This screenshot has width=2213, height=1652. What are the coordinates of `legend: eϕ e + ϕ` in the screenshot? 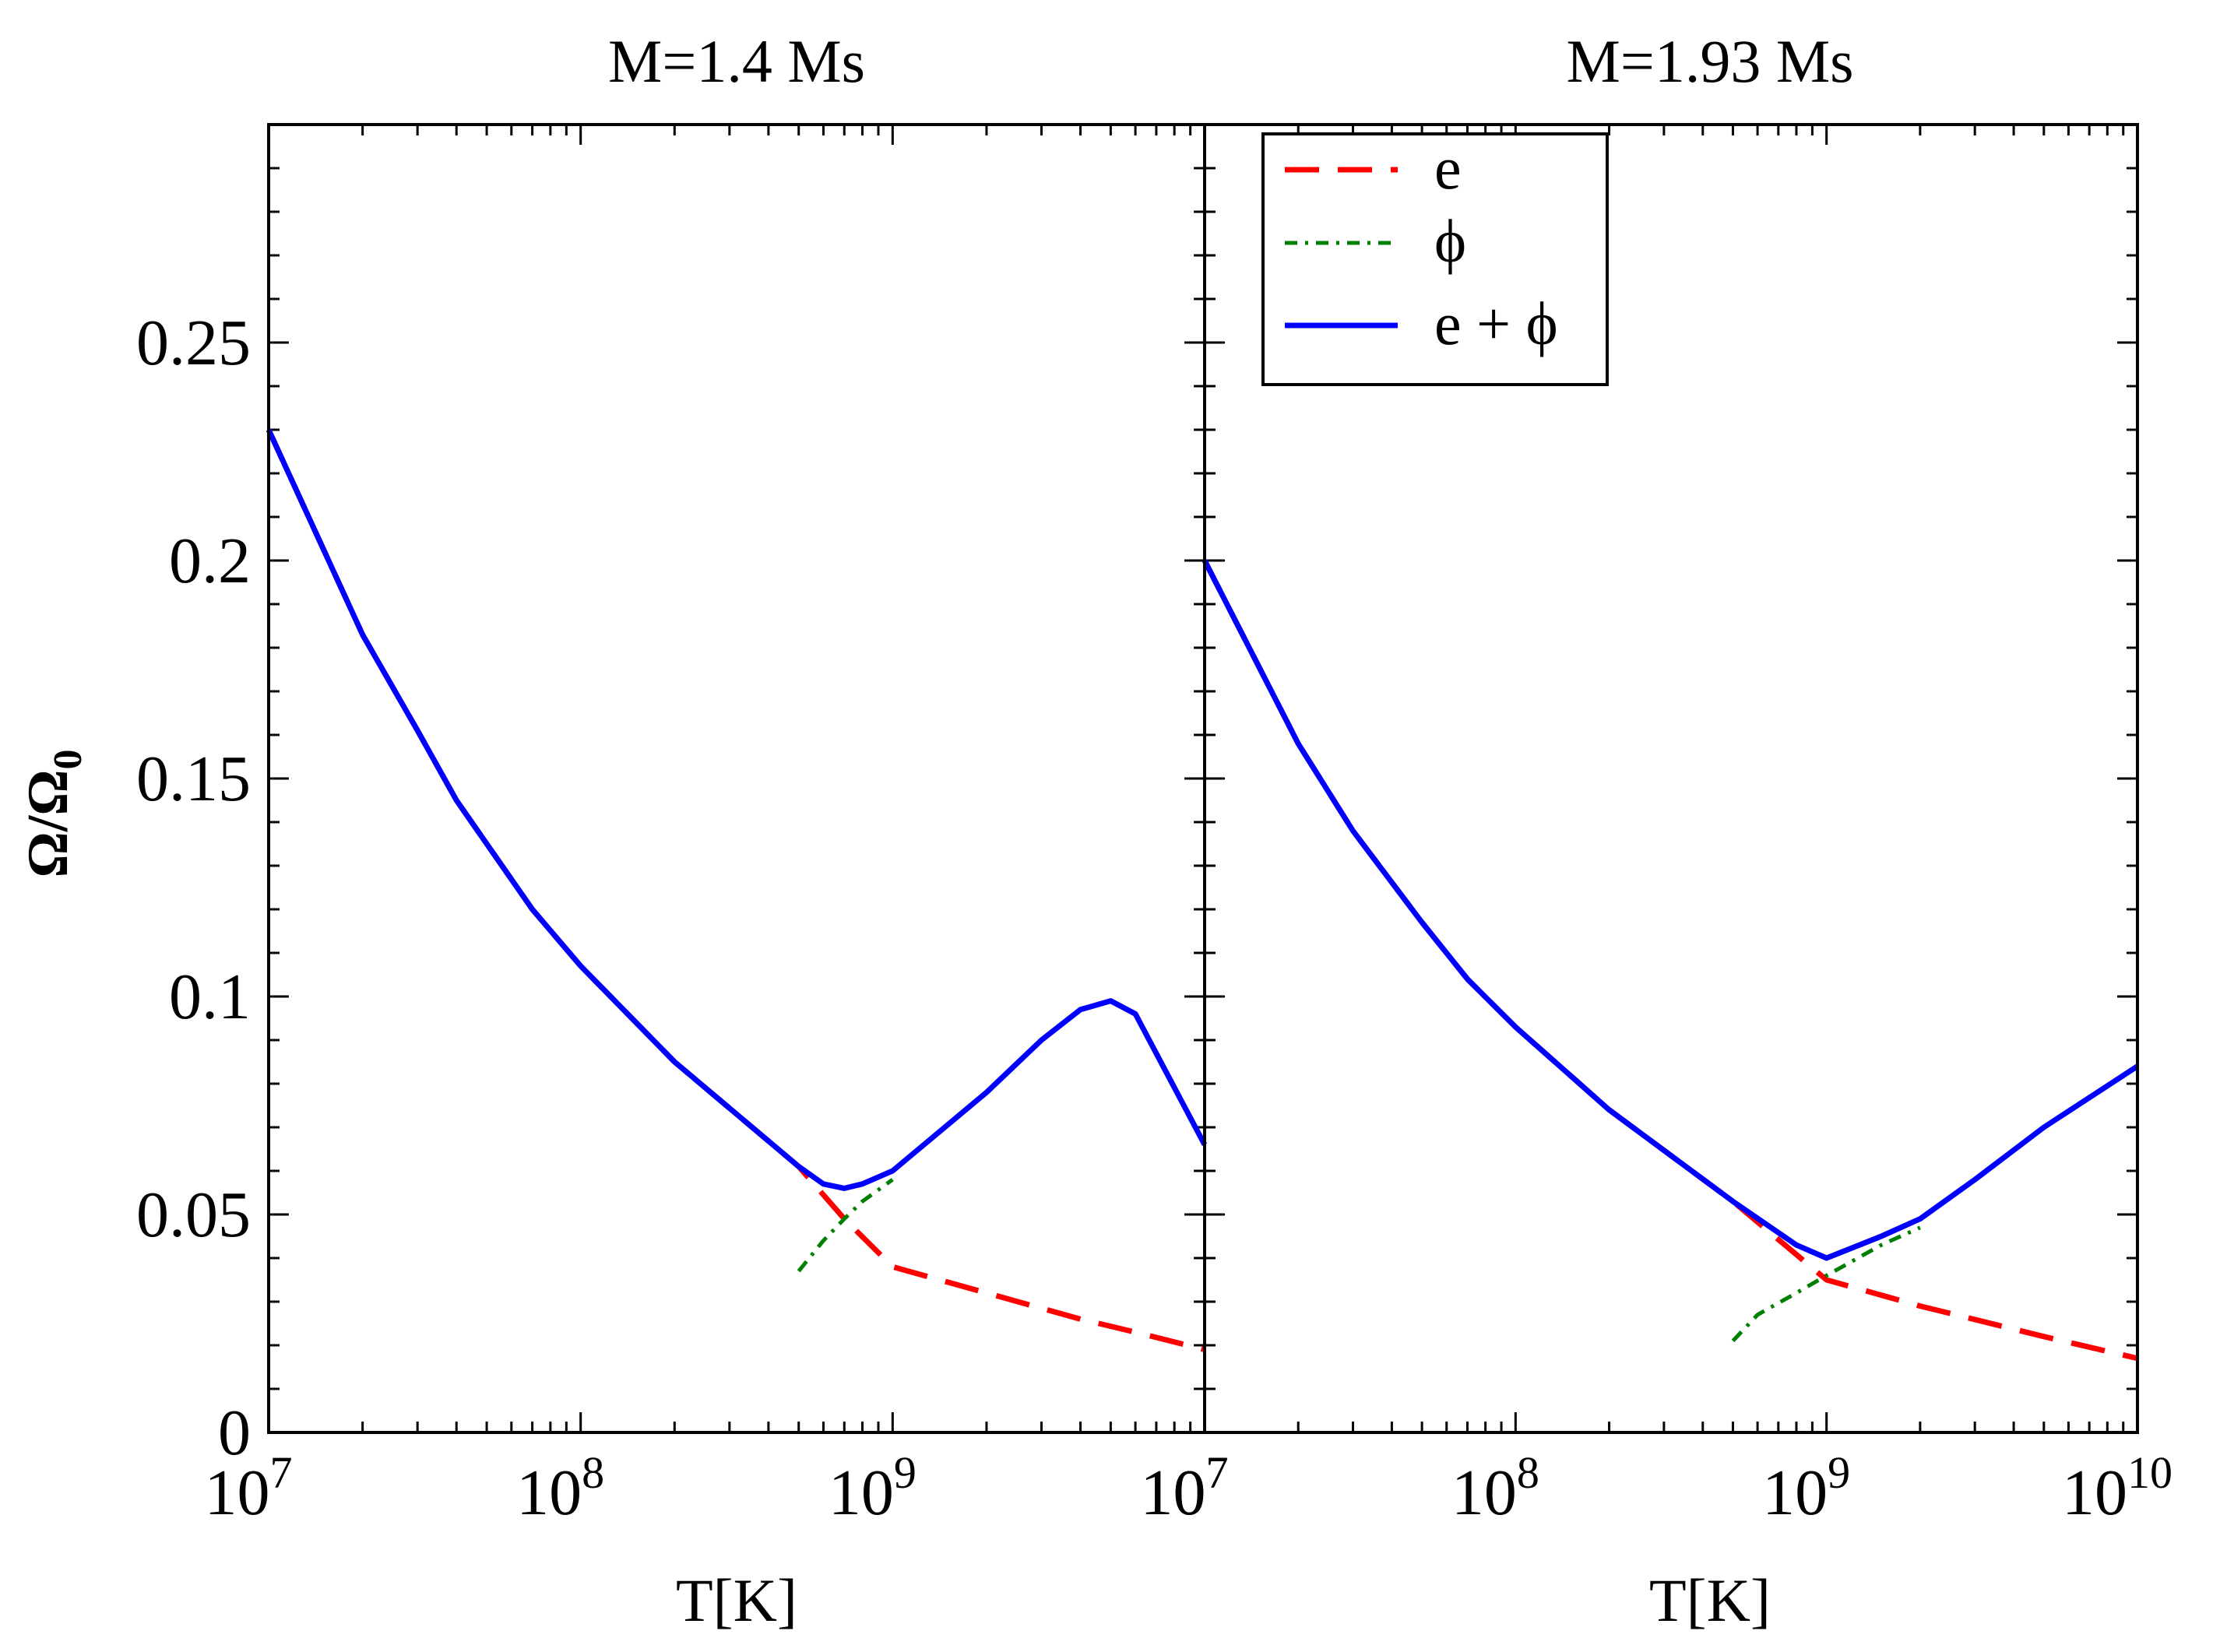 It's located at (1435, 259).